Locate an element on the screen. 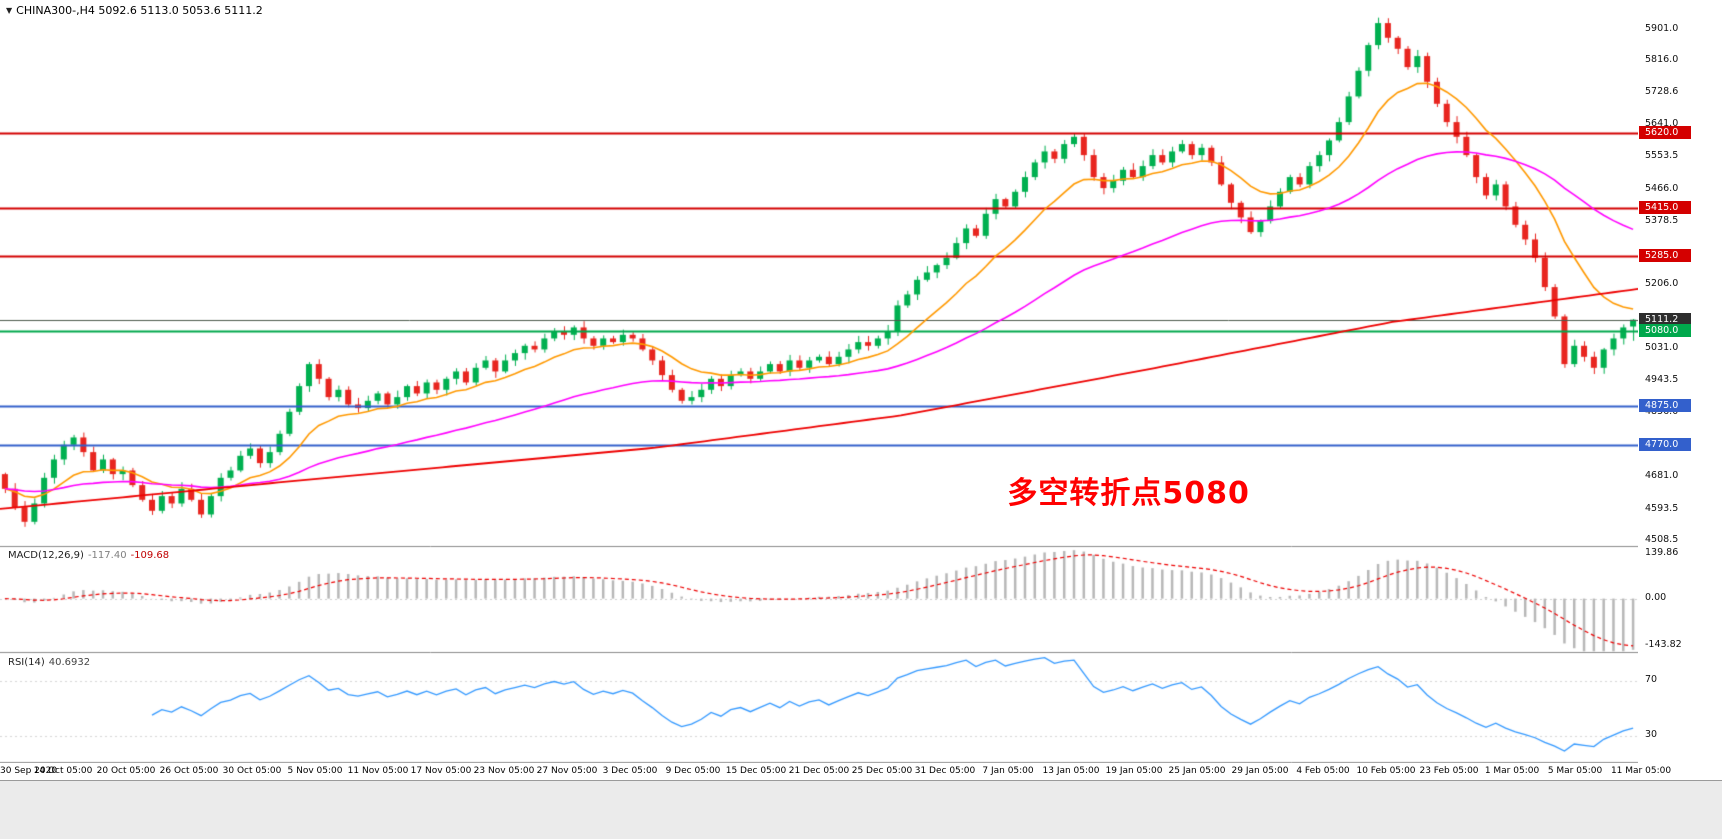  price-tick-label: 4943.5 is located at coordinates (1662, 379).